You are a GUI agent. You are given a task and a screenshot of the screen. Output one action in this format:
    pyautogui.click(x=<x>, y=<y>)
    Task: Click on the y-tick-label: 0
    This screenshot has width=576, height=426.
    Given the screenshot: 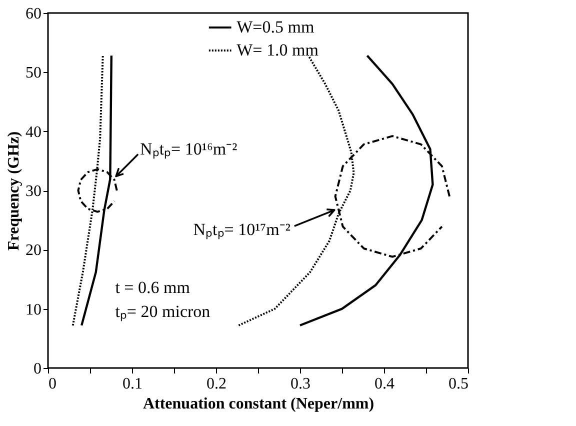 What is the action you would take?
    pyautogui.click(x=38, y=369)
    